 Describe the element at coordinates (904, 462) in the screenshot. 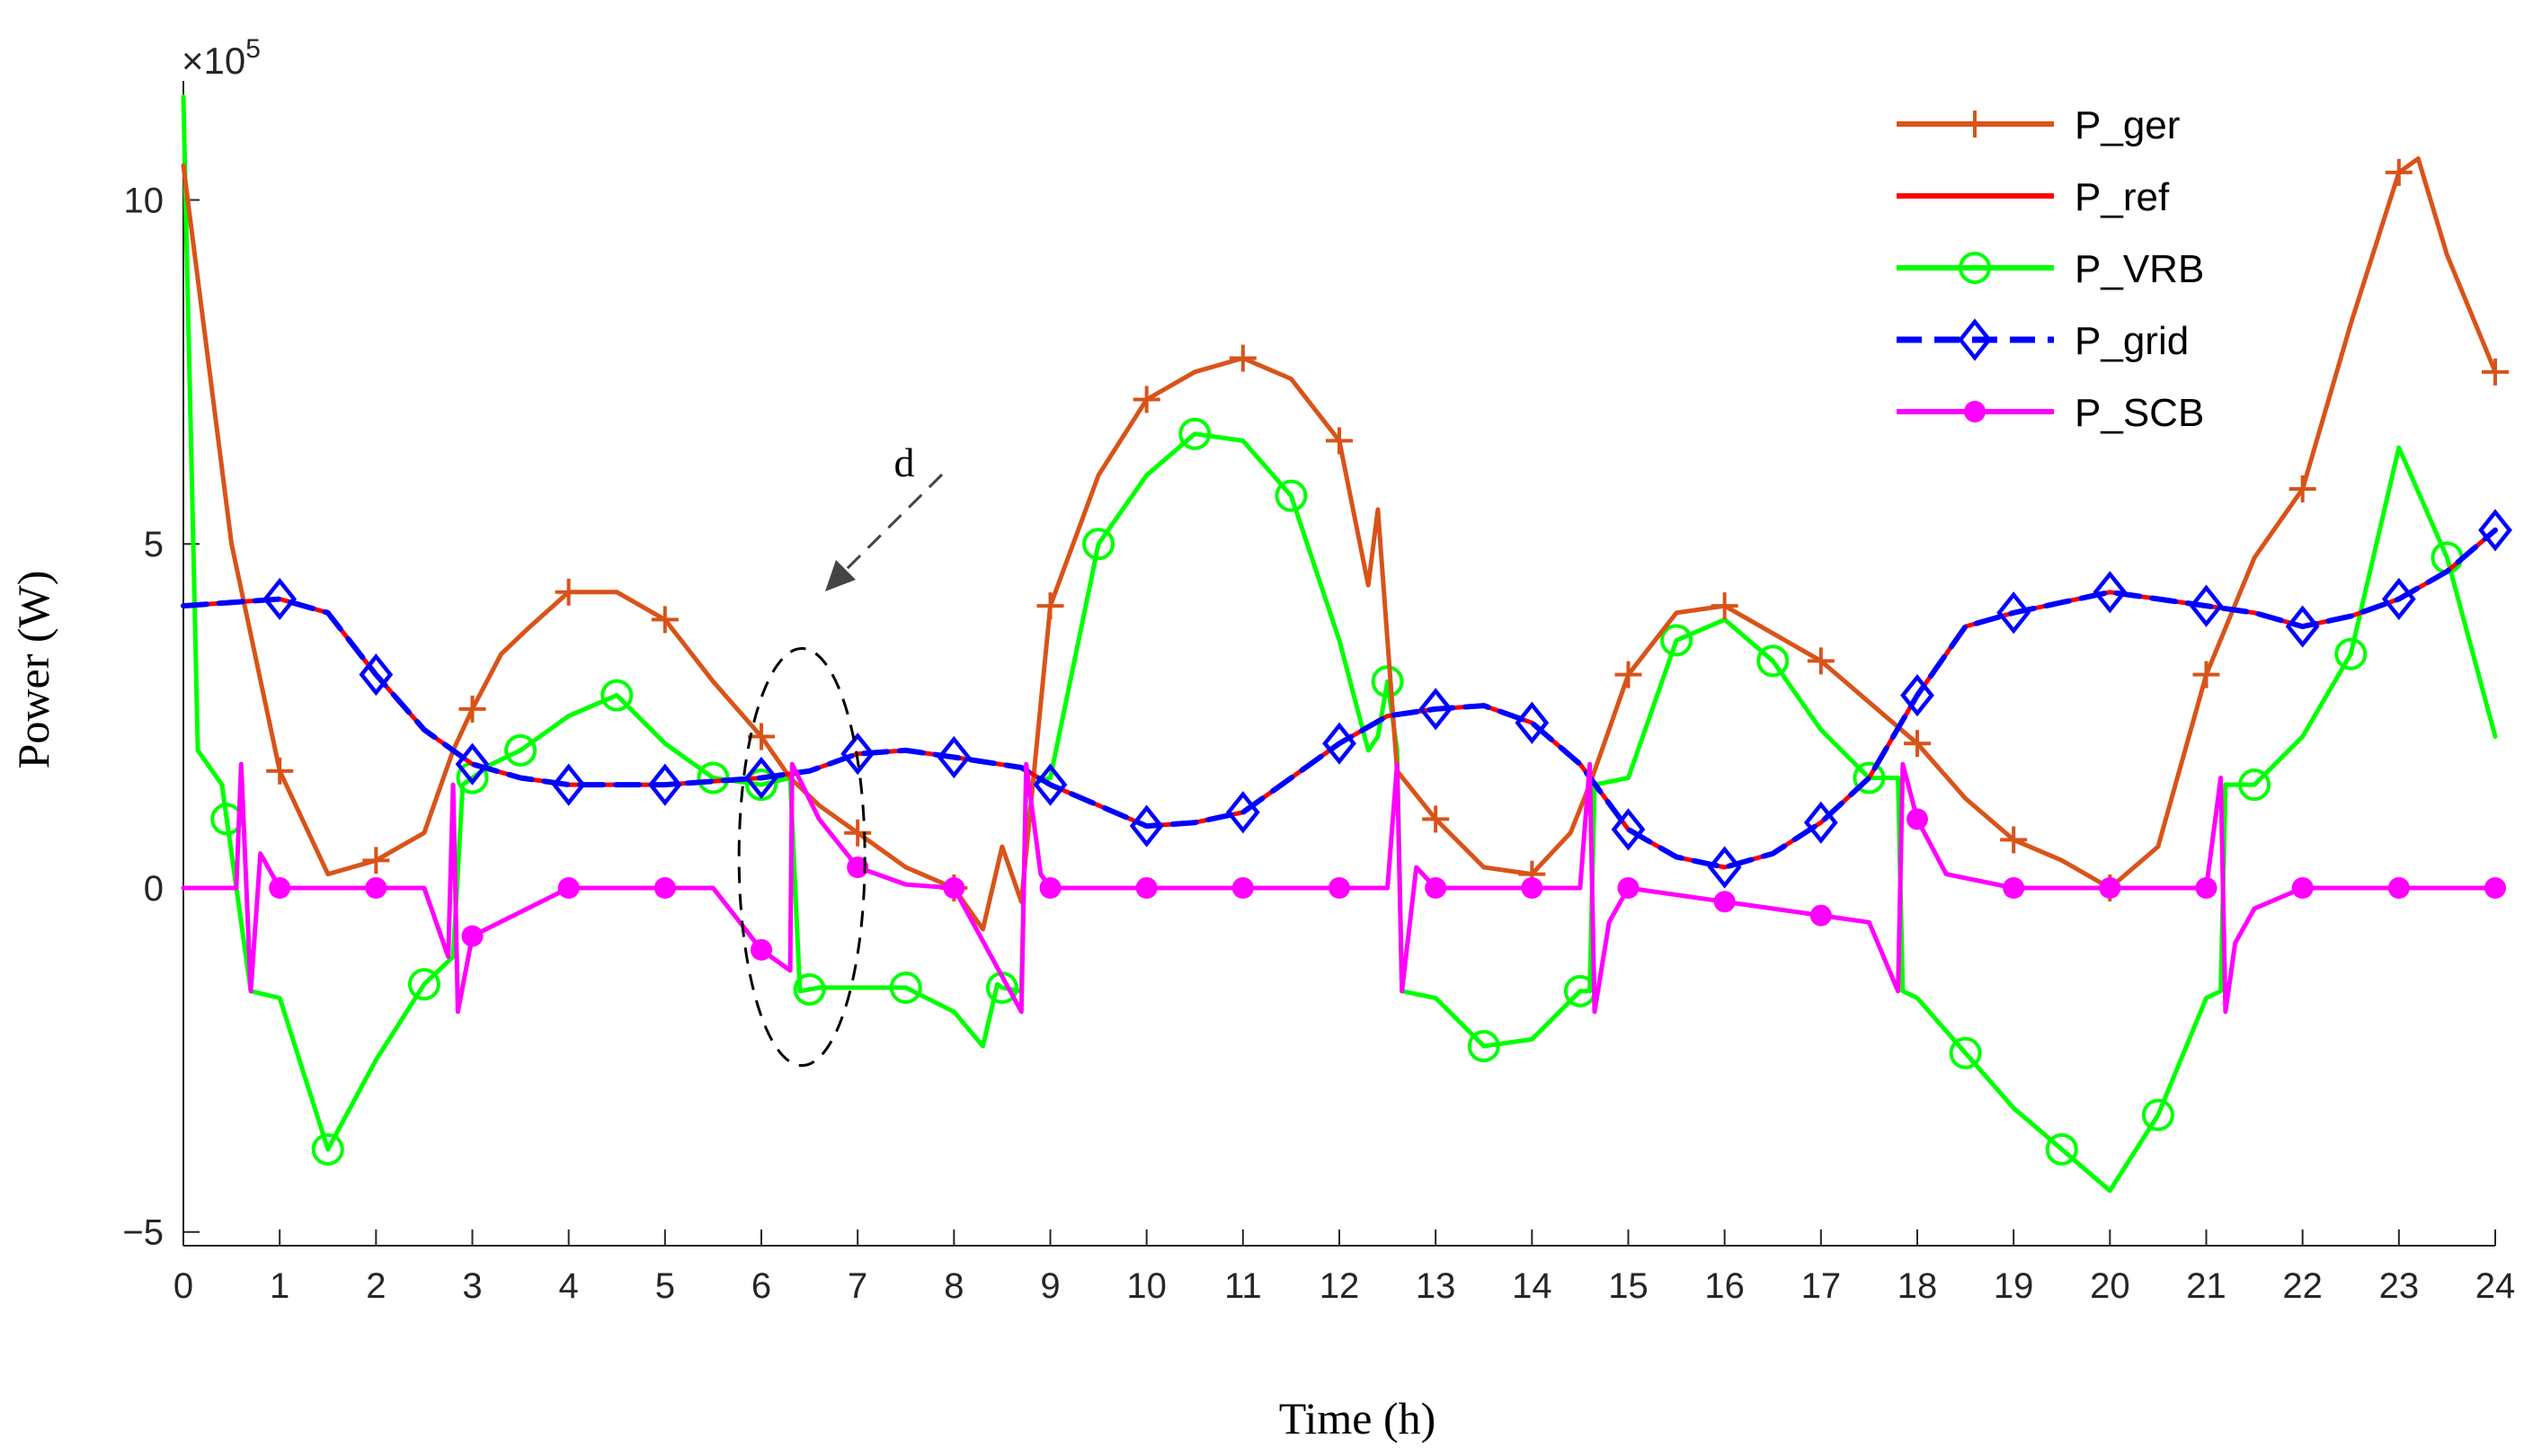

I see `annotation-label: d` at that location.